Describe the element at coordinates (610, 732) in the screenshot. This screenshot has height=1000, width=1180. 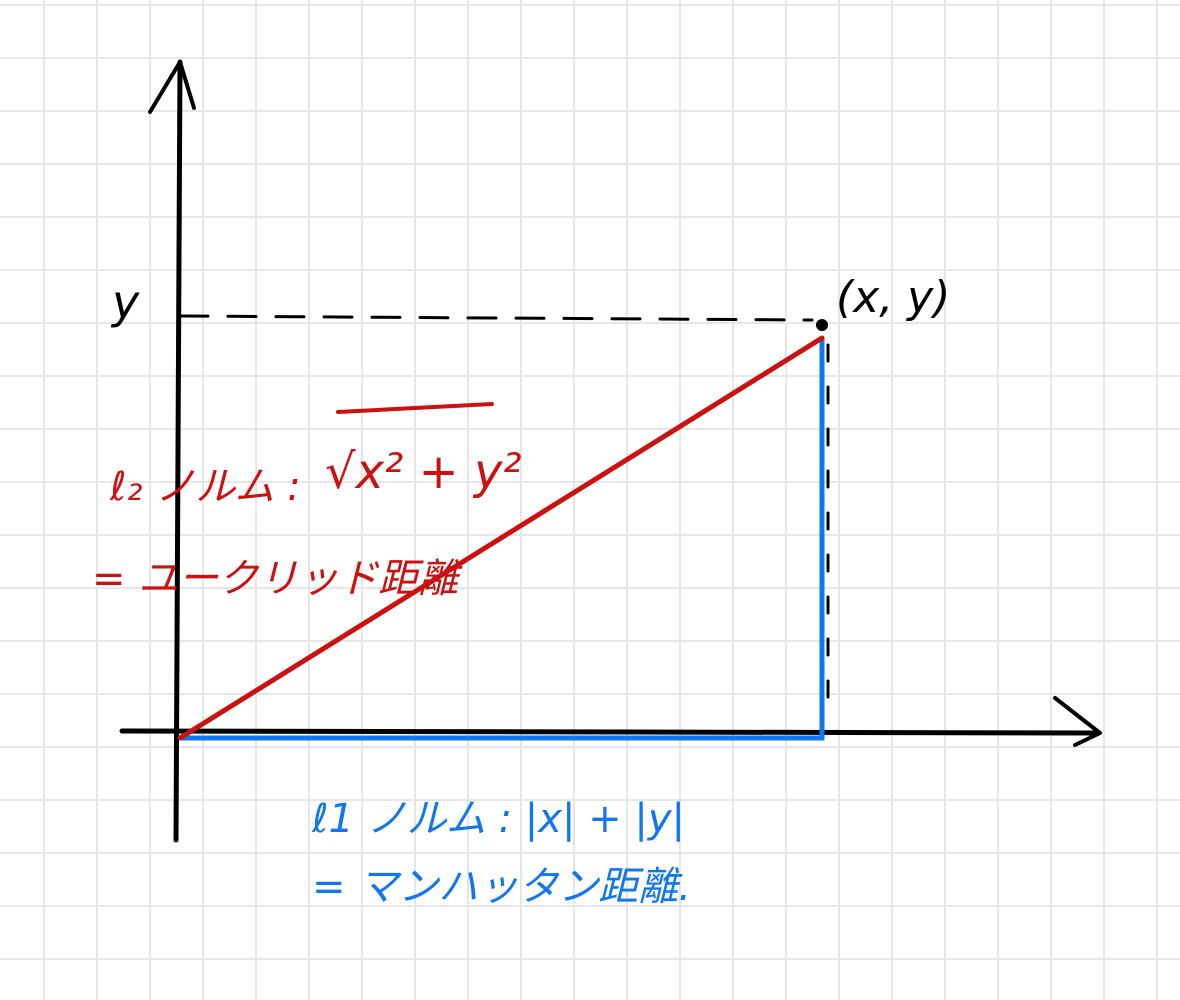
I see `x-axis-line` at that location.